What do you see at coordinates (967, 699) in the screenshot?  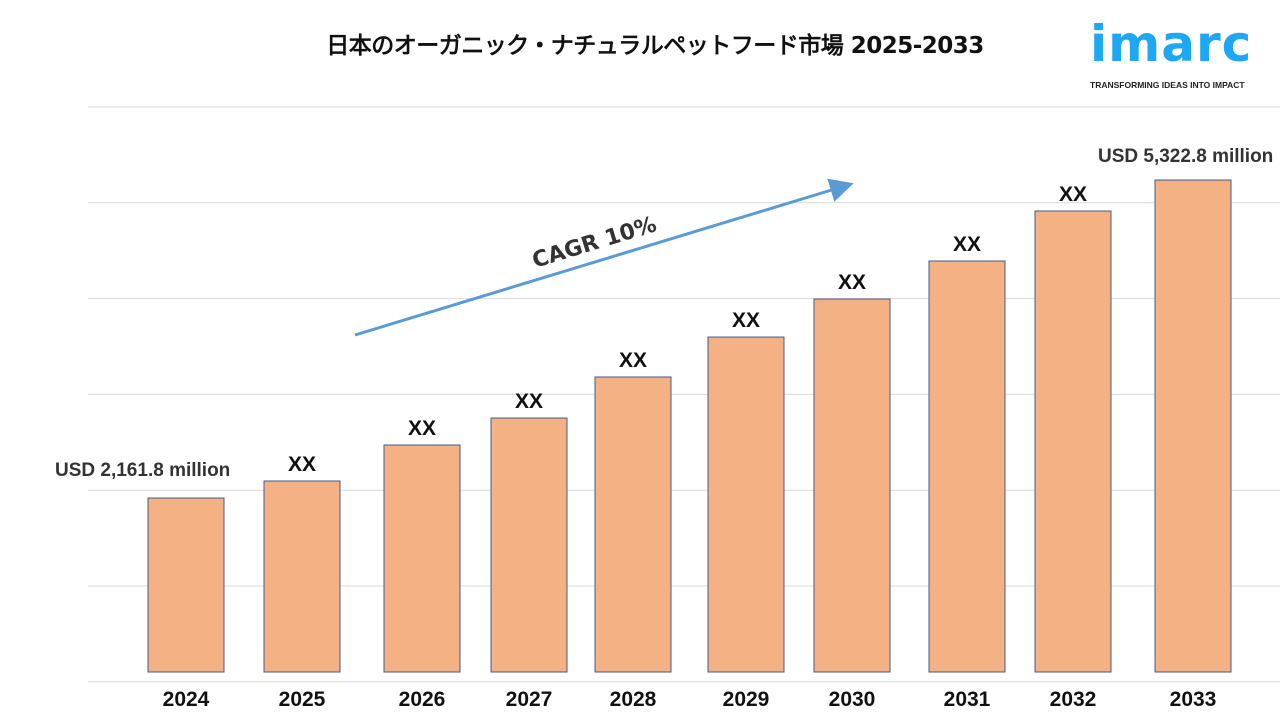 I see `x-tick-label: 2031` at bounding box center [967, 699].